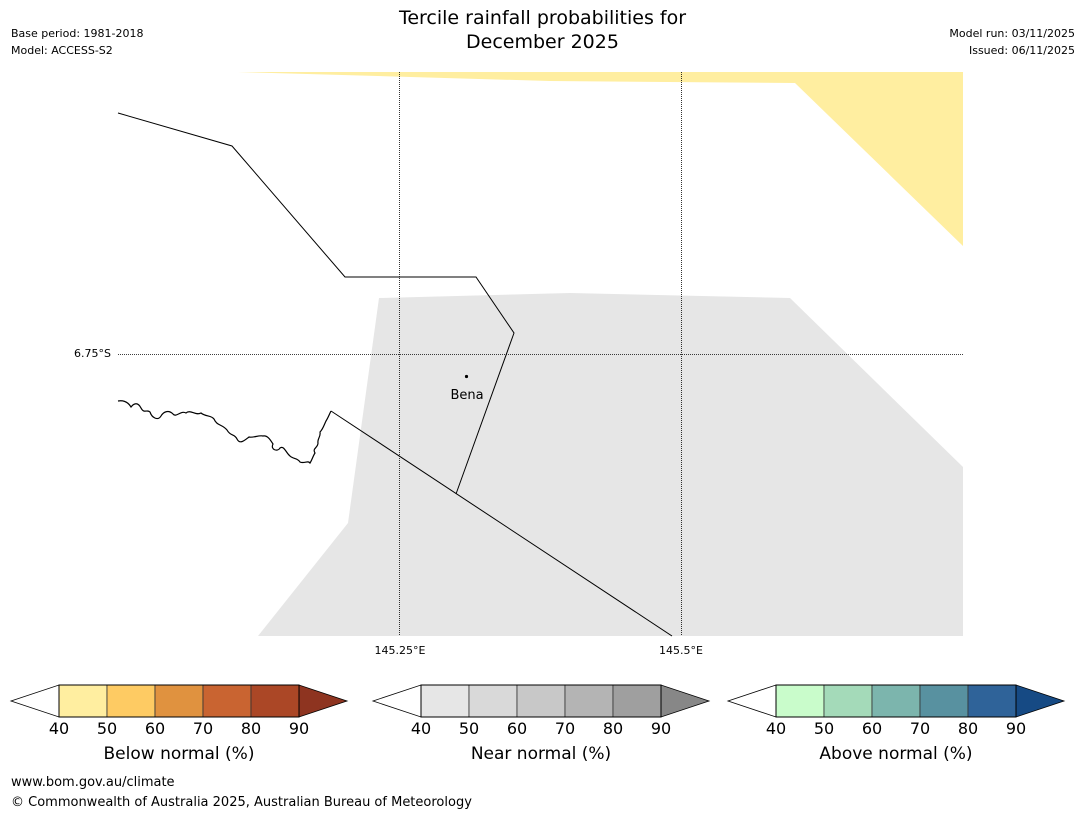 The image size is (1085, 816). Describe the element at coordinates (541, 754) in the screenshot. I see `legend-title-near: Near normal (%)` at that location.